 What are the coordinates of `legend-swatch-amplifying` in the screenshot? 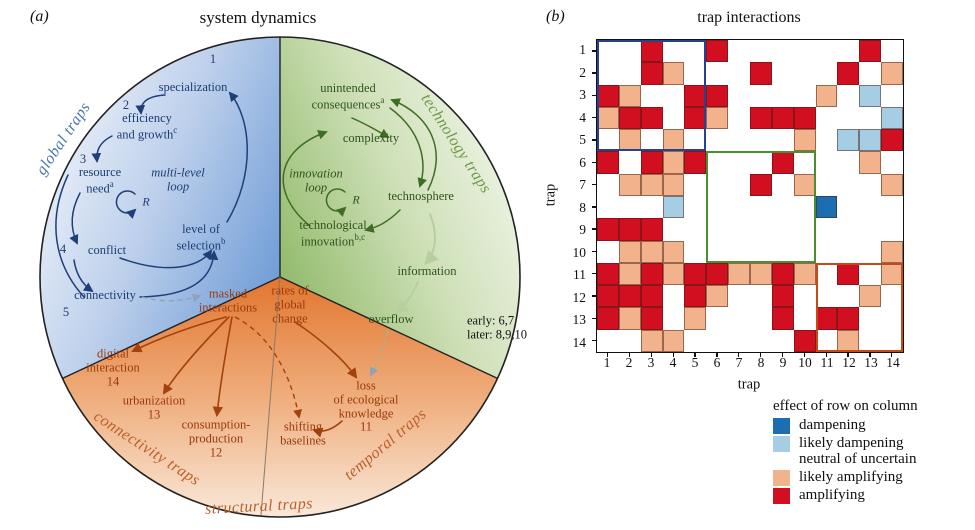 It's located at (781, 496).